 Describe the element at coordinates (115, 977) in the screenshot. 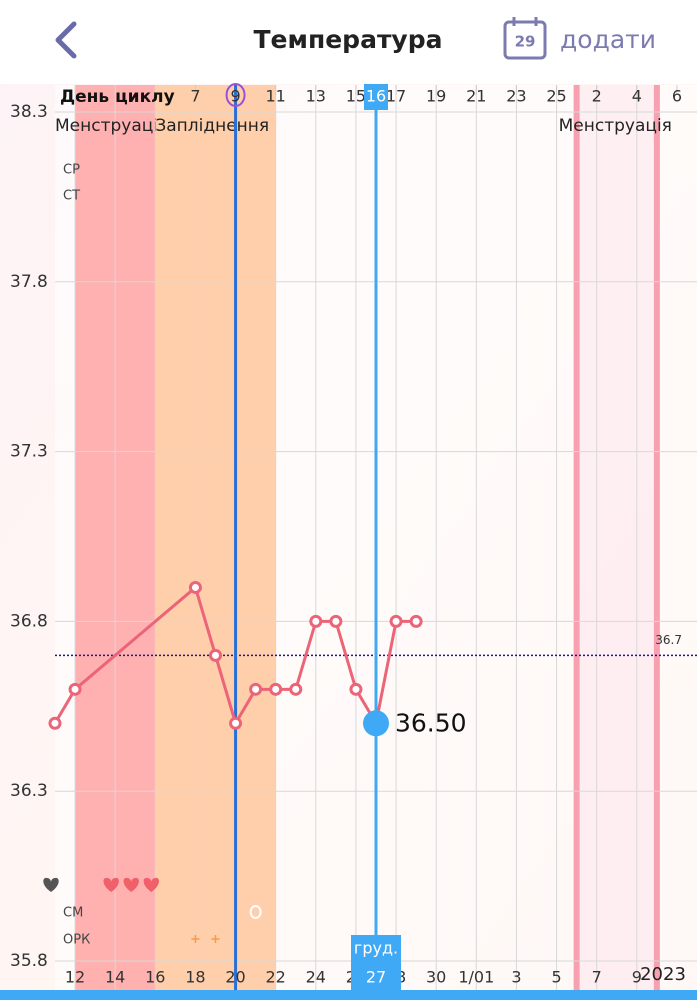

I see `x-tick-label: 14` at that location.